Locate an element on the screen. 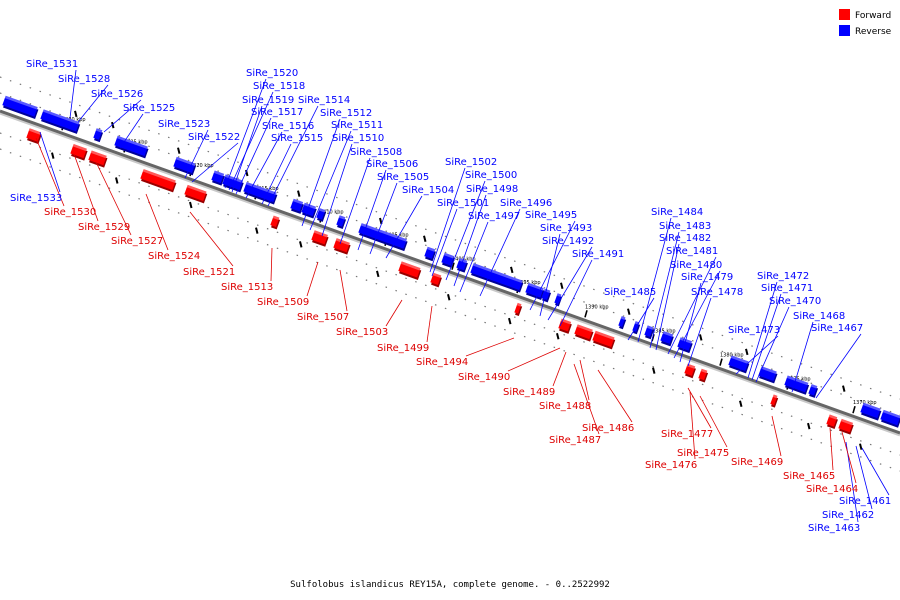  scale-label: 1410 kbp is located at coordinates (332, 212).